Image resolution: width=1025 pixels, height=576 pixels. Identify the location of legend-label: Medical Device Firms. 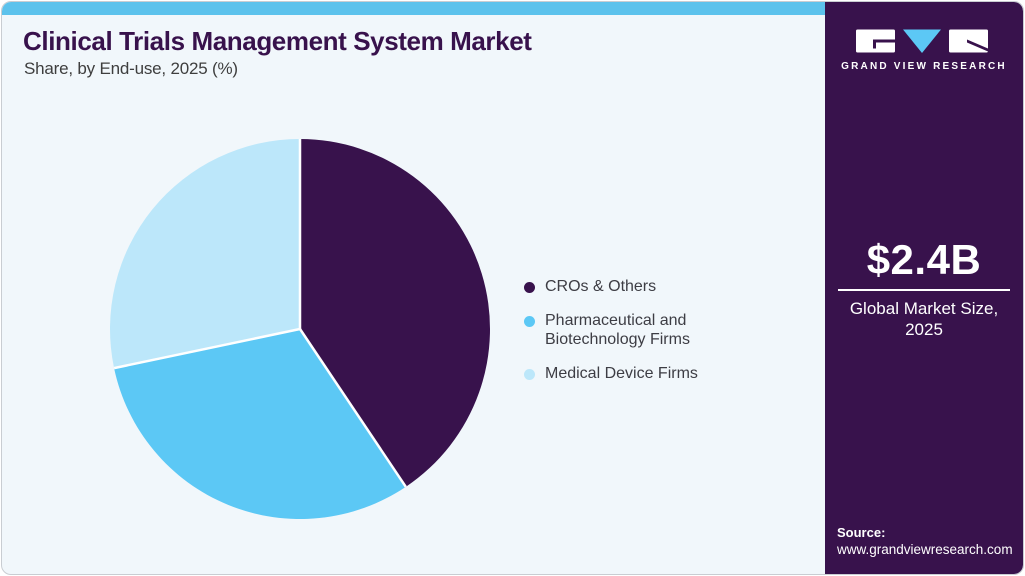
(621, 373).